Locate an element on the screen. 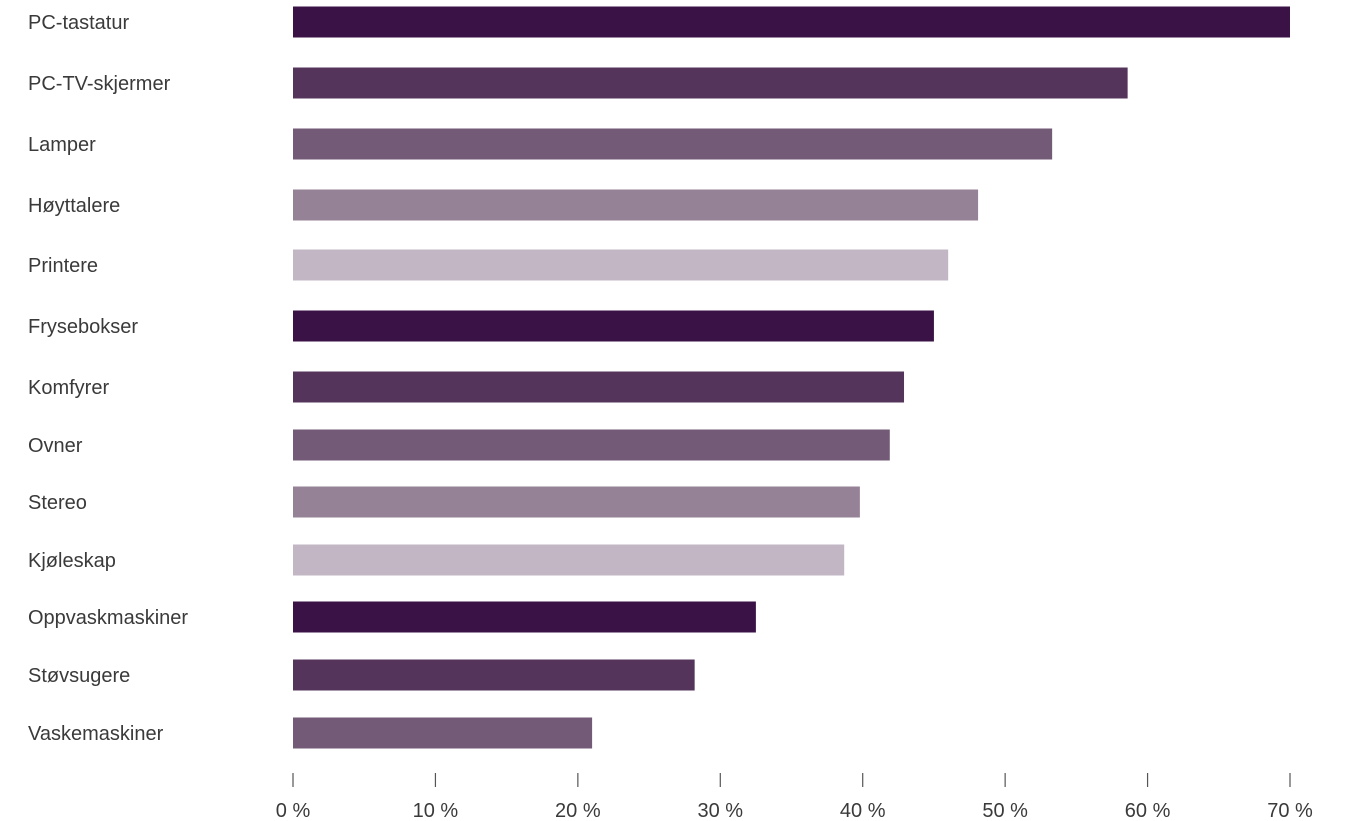 The image size is (1345, 821). category-label: Oppvaskmaskiner is located at coordinates (108, 618).